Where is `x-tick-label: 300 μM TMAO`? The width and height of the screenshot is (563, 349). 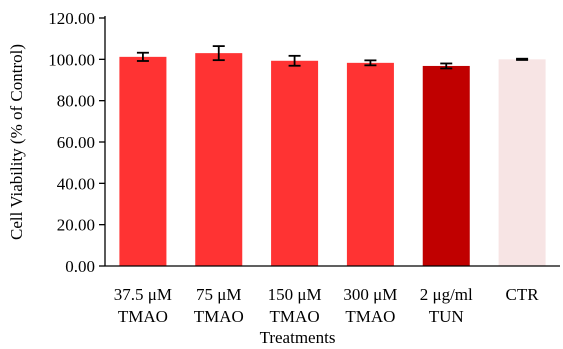
x-tick-label: 300 μM TMAO is located at coordinates (370, 305).